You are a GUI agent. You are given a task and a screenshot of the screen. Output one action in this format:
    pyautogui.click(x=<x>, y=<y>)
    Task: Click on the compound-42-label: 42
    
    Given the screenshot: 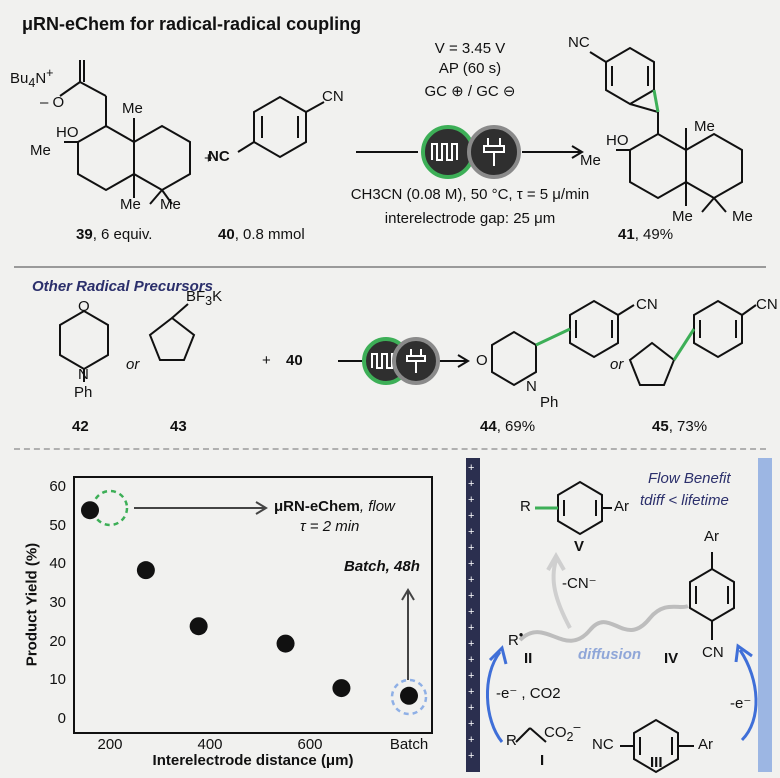 What is the action you would take?
    pyautogui.click(x=80, y=426)
    